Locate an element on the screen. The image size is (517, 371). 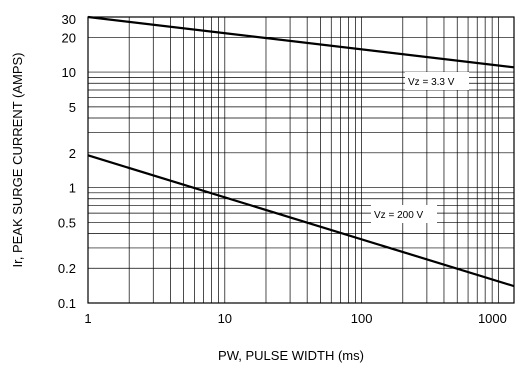
y-tick-label: 0.5 is located at coordinates (67, 222).